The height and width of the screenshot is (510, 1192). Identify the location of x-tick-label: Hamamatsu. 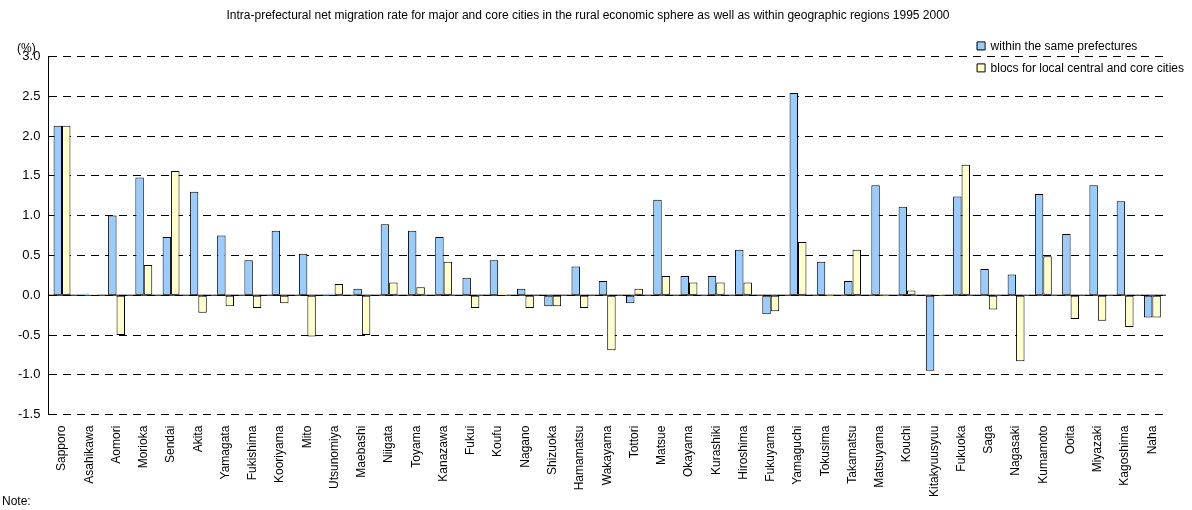
(579, 458).